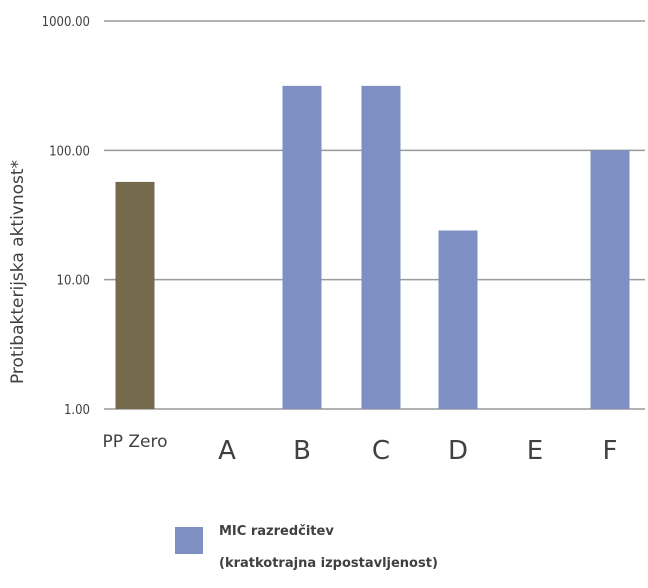 The image size is (648, 588). Describe the element at coordinates (610, 451) in the screenshot. I see `x-tick-label: F` at that location.